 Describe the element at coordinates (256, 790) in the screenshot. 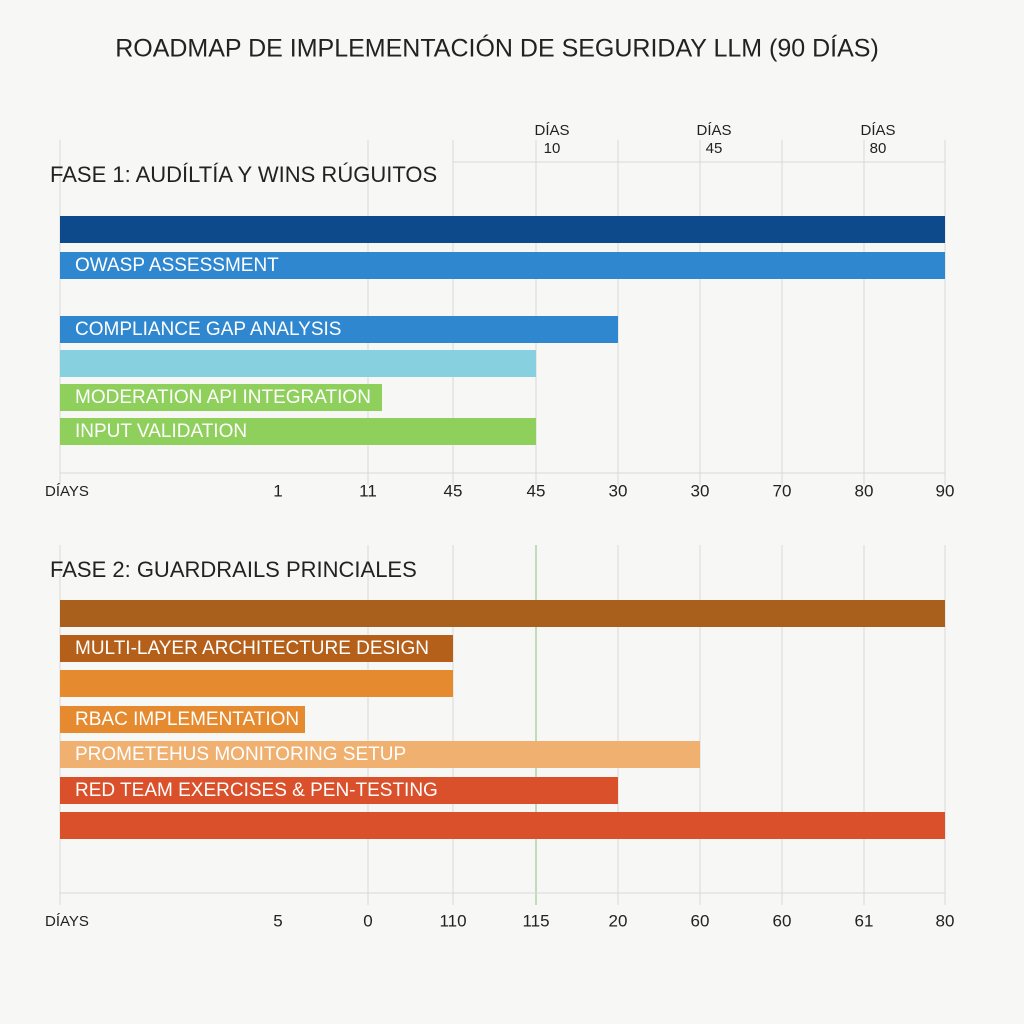

I see `bar-label: RED TEAM EXERCISES & PEN-TESTING` at that location.